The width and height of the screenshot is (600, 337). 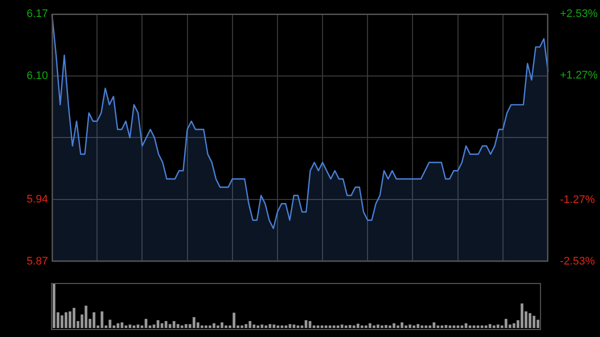 I want to click on y2-tick-label: +1.27%, so click(x=579, y=76).